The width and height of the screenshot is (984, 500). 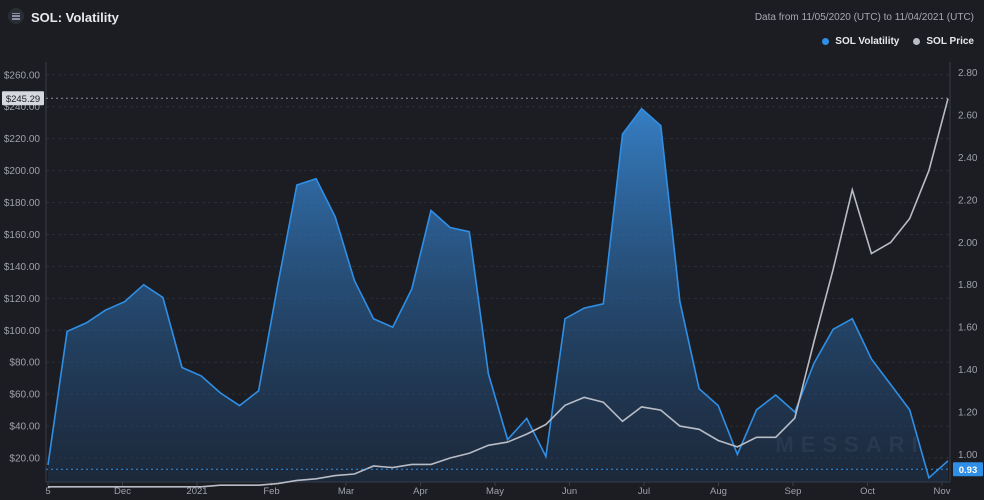 What do you see at coordinates (16, 16) in the screenshot?
I see `solana-logo-icon` at bounding box center [16, 16].